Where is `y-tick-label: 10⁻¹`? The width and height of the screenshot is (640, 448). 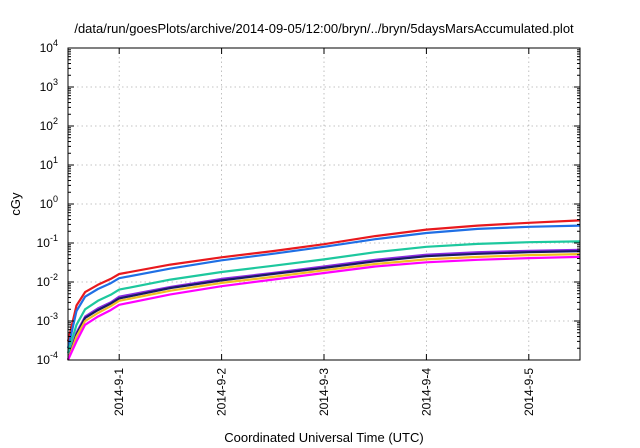 y-tick-label: 10⁻¹ is located at coordinates (47, 241).